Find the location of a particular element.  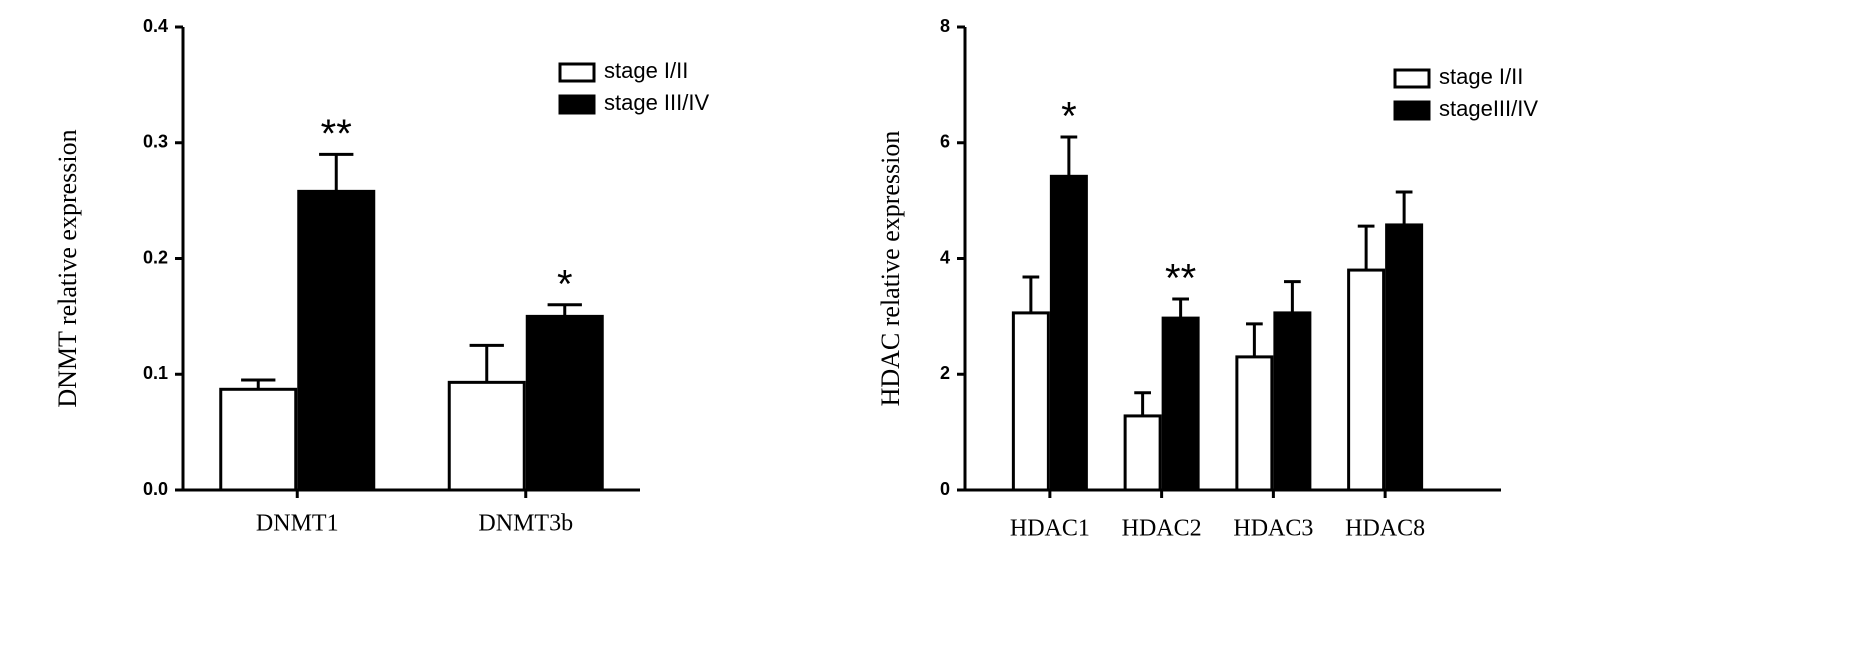

y-tick-label: 0.1 is located at coordinates (155, 373).